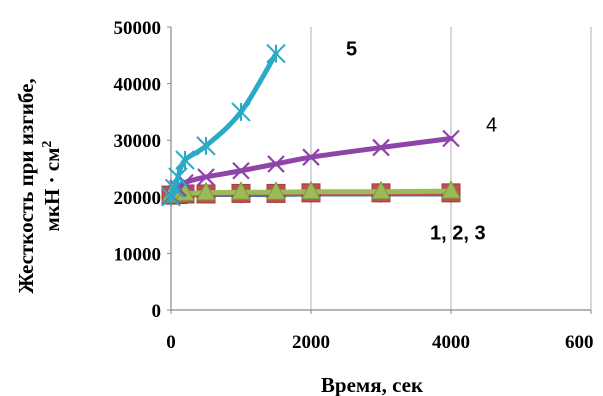  Describe the element at coordinates (138, 85) in the screenshot. I see `y-tick-label: 40000` at that location.